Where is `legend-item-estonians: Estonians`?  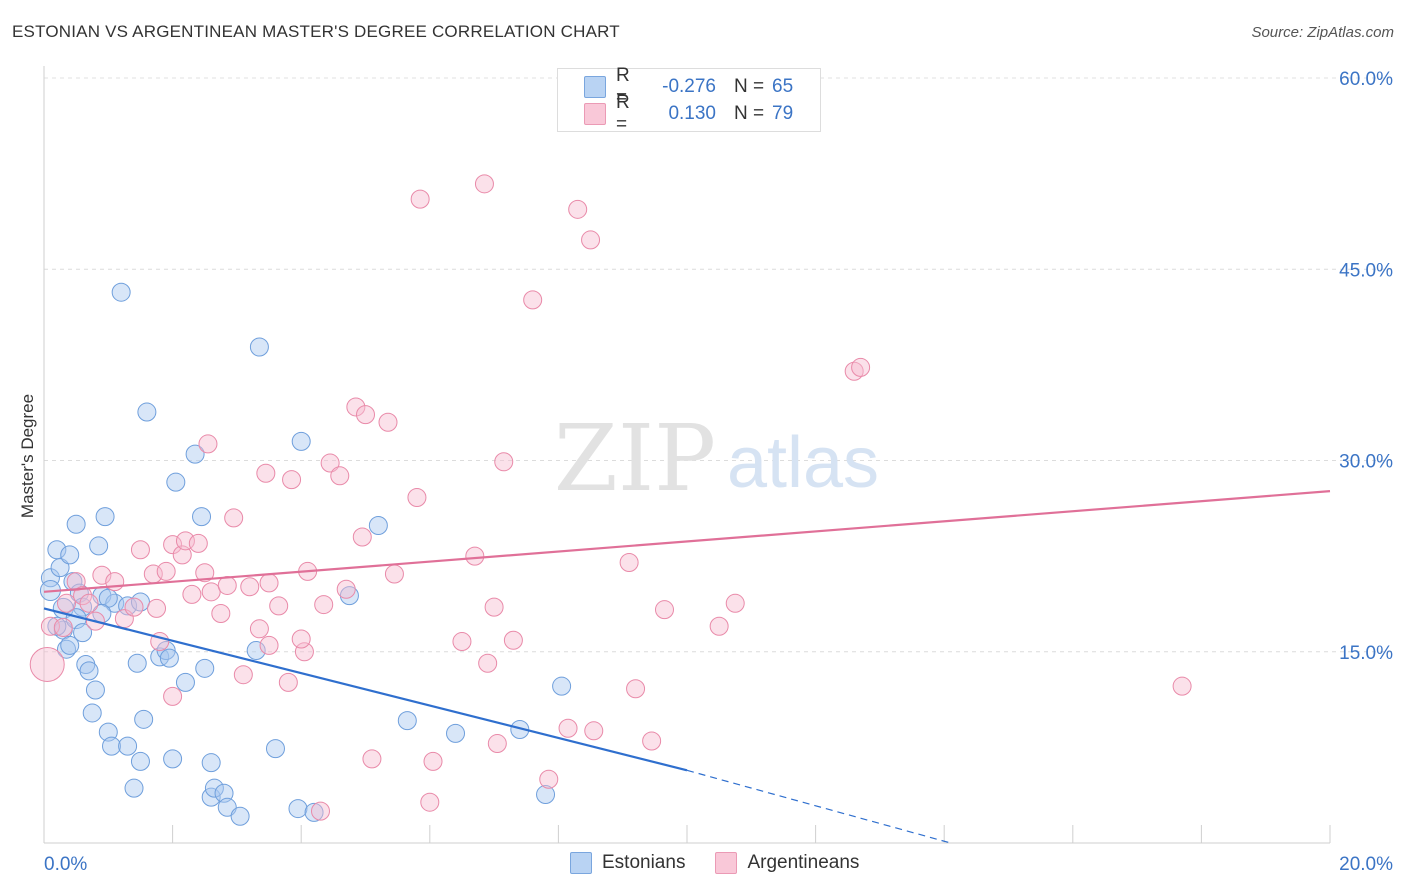
legend-item-estonians: Estonians is located at coordinates (627, 863).